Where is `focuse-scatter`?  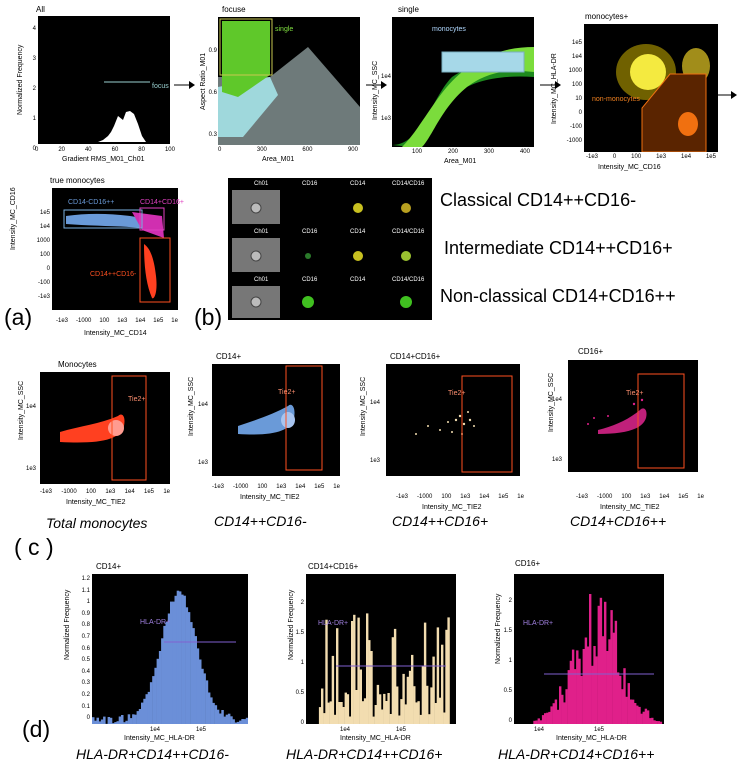 focuse-scatter is located at coordinates (289, 81).